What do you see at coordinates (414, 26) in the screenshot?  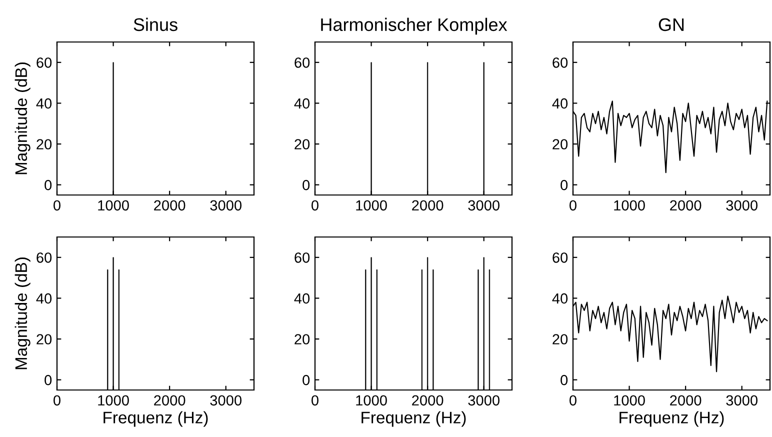 I see `chart-title: Harmonischer Komplex` at bounding box center [414, 26].